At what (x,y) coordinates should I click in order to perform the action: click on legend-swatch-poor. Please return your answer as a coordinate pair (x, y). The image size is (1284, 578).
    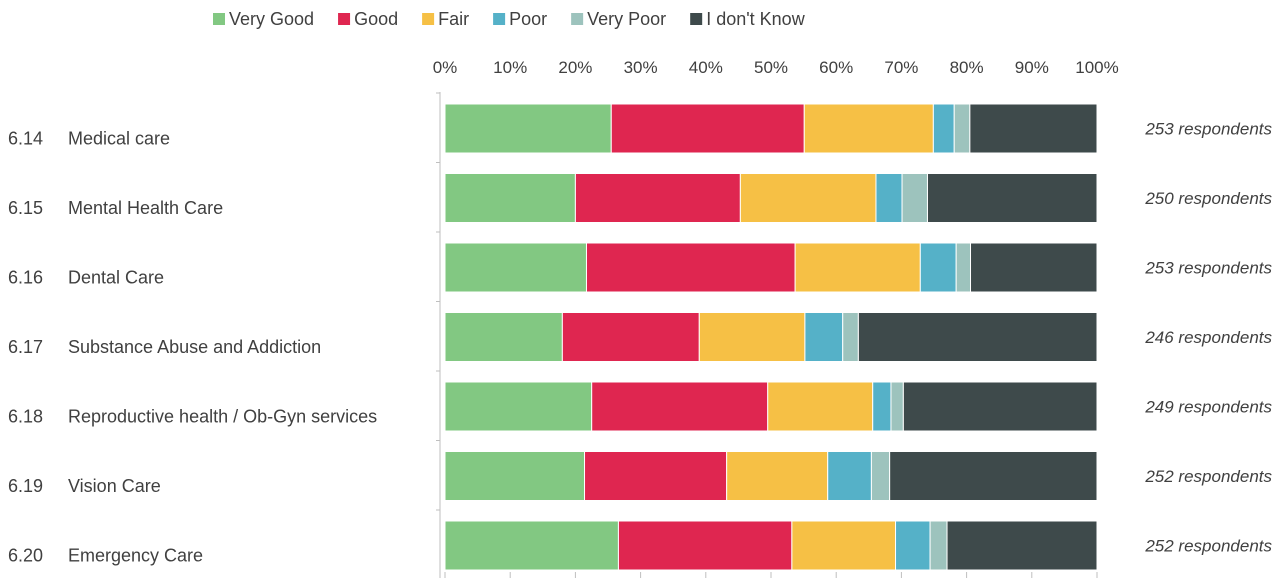
    Looking at the image, I should click on (499, 19).